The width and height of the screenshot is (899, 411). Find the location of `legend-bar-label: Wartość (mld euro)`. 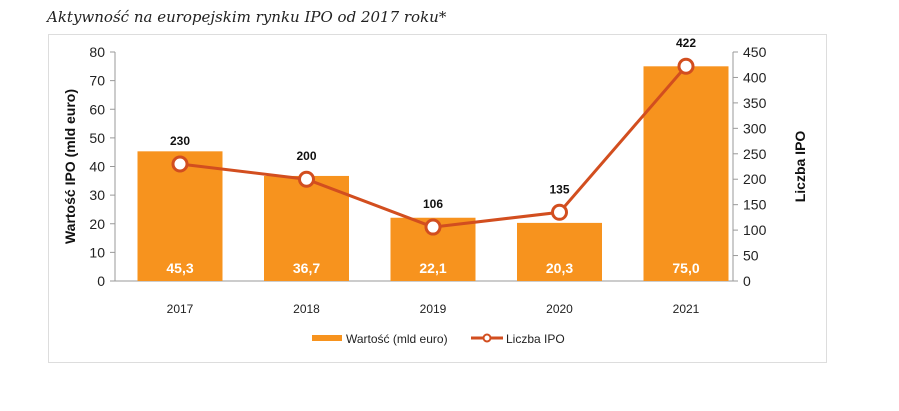

legend-bar-label: Wartość (mld euro) is located at coordinates (397, 339).